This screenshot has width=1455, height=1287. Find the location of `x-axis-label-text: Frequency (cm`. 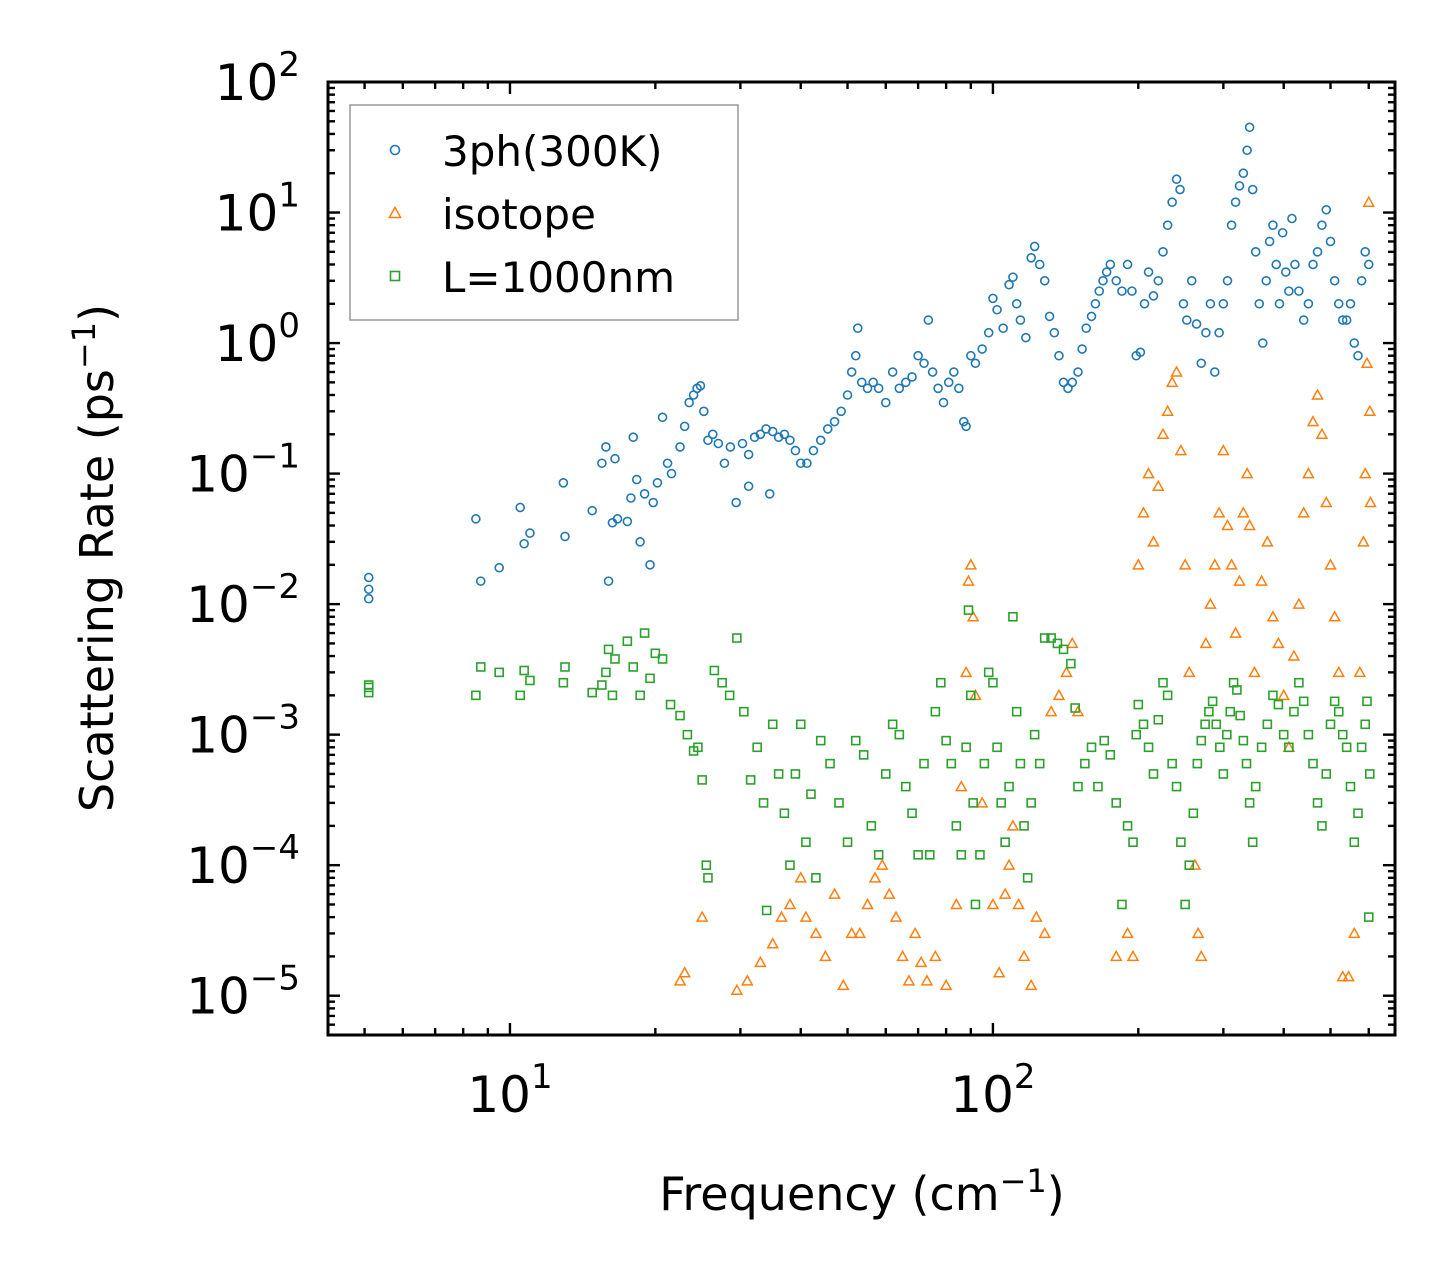

x-axis-label-text: Frequency (cm is located at coordinates (829, 1194).